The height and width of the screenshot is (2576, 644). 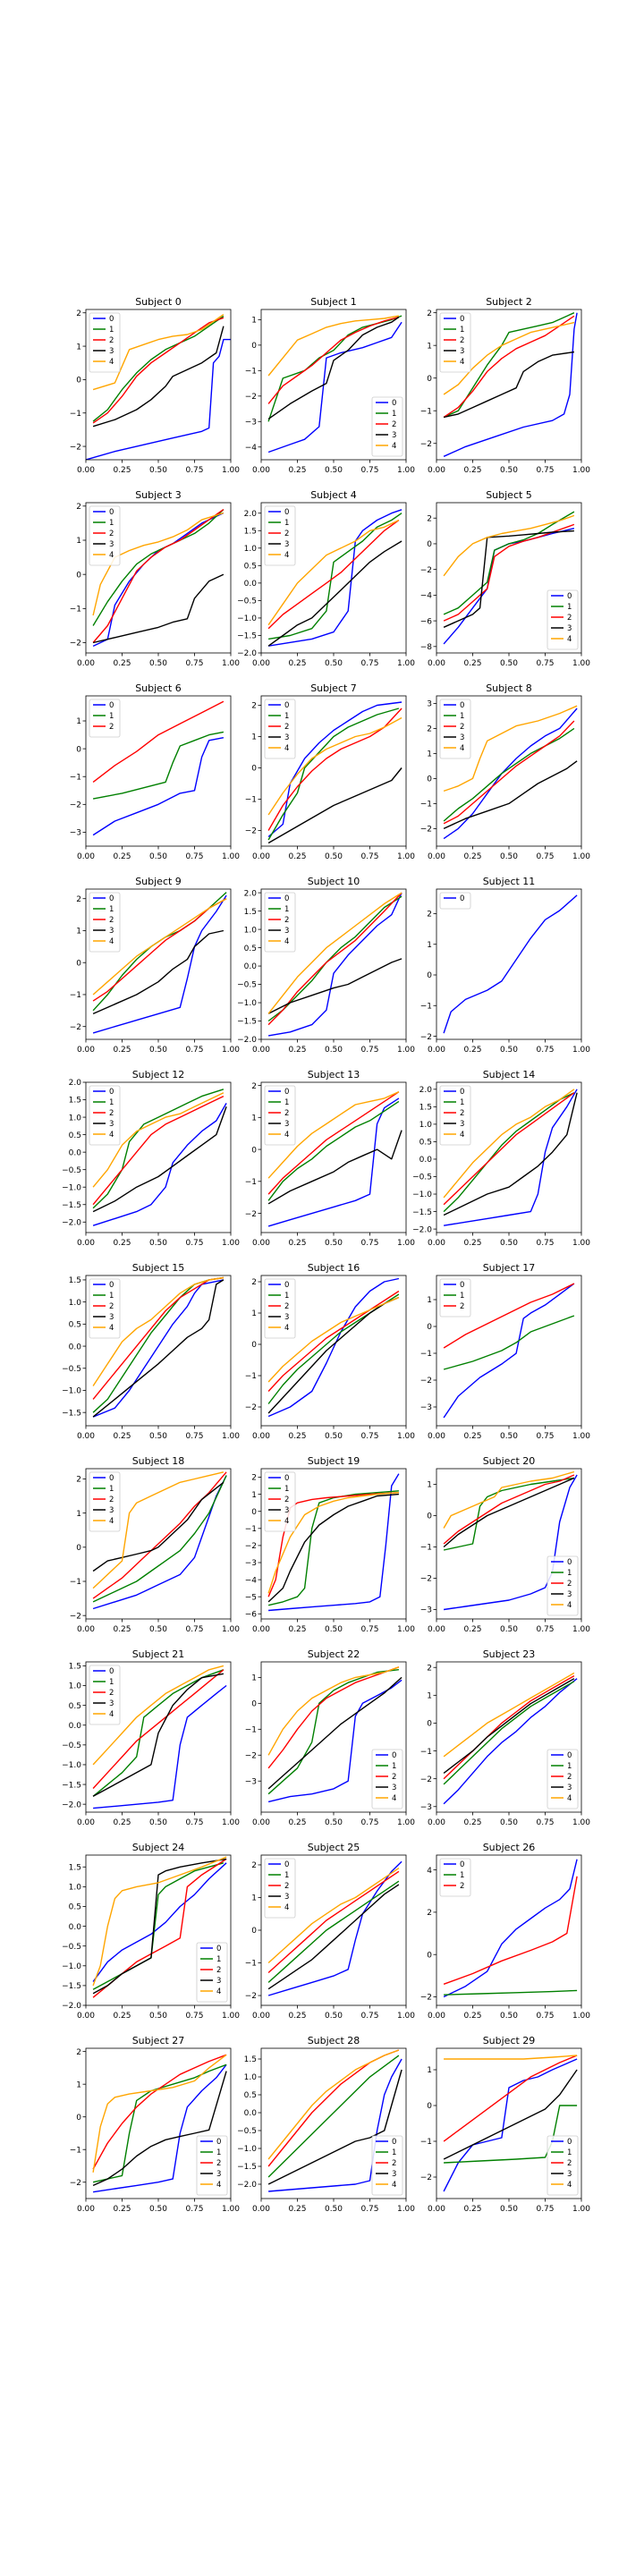 What do you see at coordinates (75, 1347) in the screenshot?
I see `y-tick-label: 0.0` at bounding box center [75, 1347].